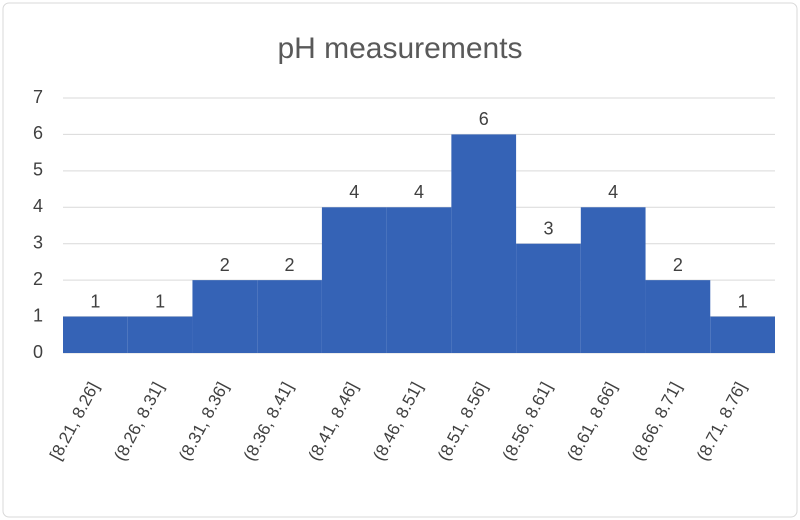  I want to click on y-tick-label: 7, so click(38, 97).